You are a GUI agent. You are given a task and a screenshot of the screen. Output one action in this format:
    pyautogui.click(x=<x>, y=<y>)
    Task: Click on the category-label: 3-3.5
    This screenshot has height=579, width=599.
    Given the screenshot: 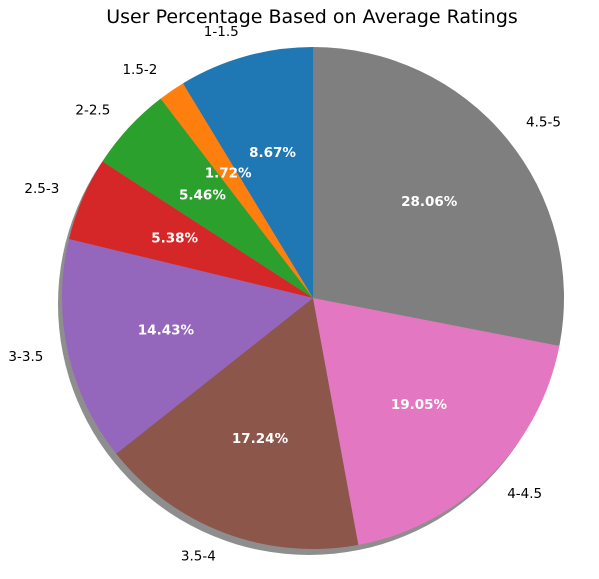 What is the action you would take?
    pyautogui.click(x=25, y=357)
    